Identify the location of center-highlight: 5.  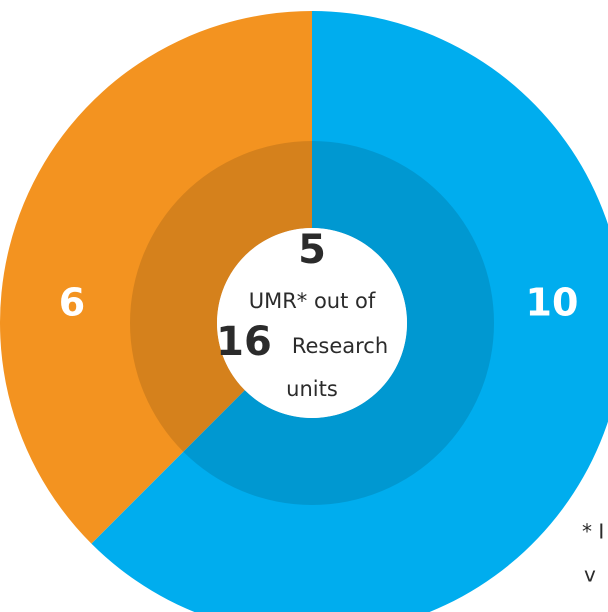
(312, 250).